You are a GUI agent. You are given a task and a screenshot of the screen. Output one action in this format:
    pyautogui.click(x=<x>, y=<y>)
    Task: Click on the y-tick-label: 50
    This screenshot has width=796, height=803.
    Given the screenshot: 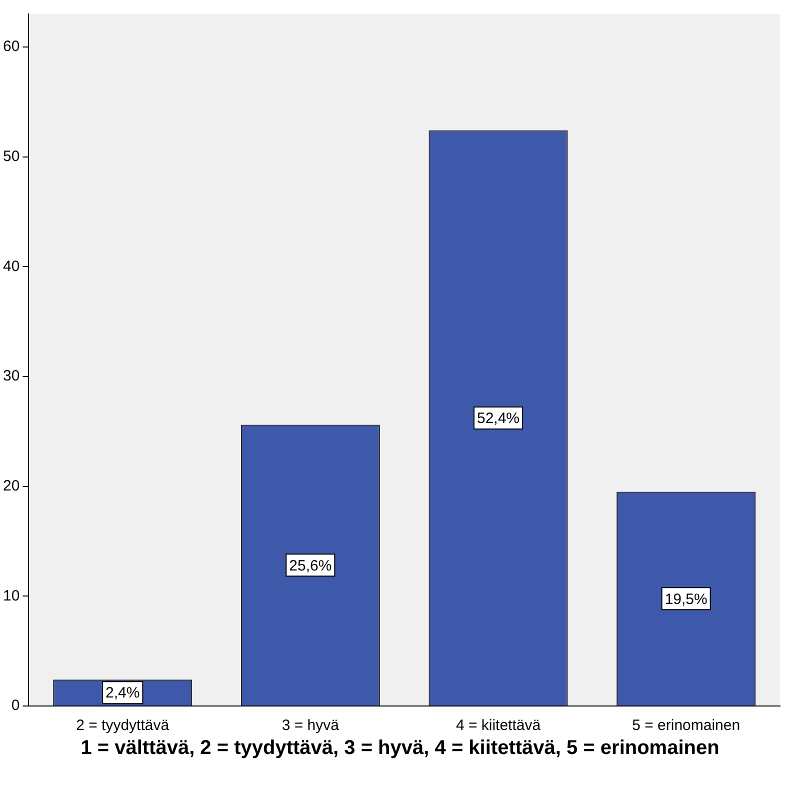 What is the action you would take?
    pyautogui.click(x=11, y=156)
    